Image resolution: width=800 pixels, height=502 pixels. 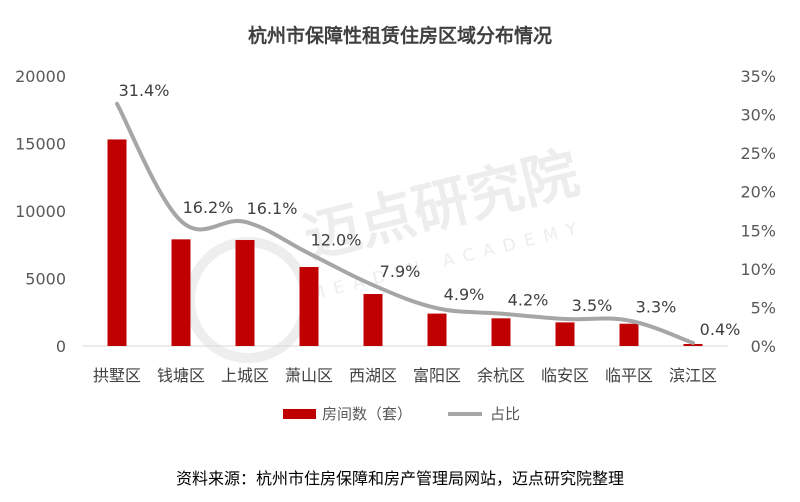 I want to click on y-right-tick-label: 20%, so click(x=758, y=192).